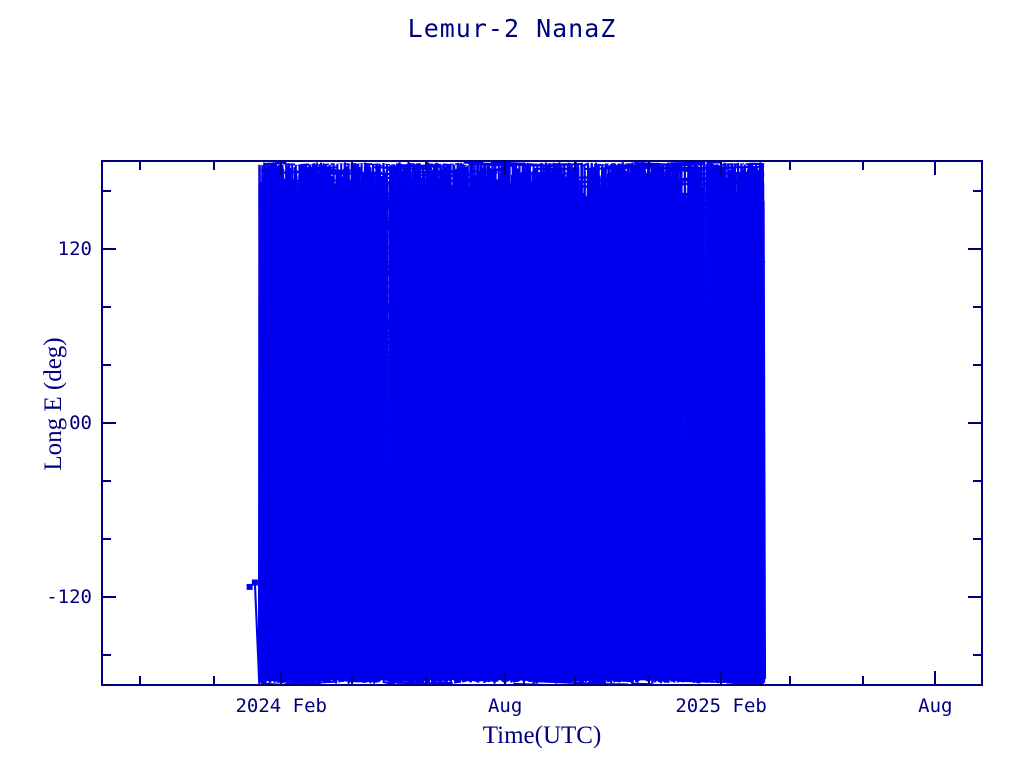  Describe the element at coordinates (53, 404) in the screenshot. I see `y-axis-title: Long E (deg)` at that location.